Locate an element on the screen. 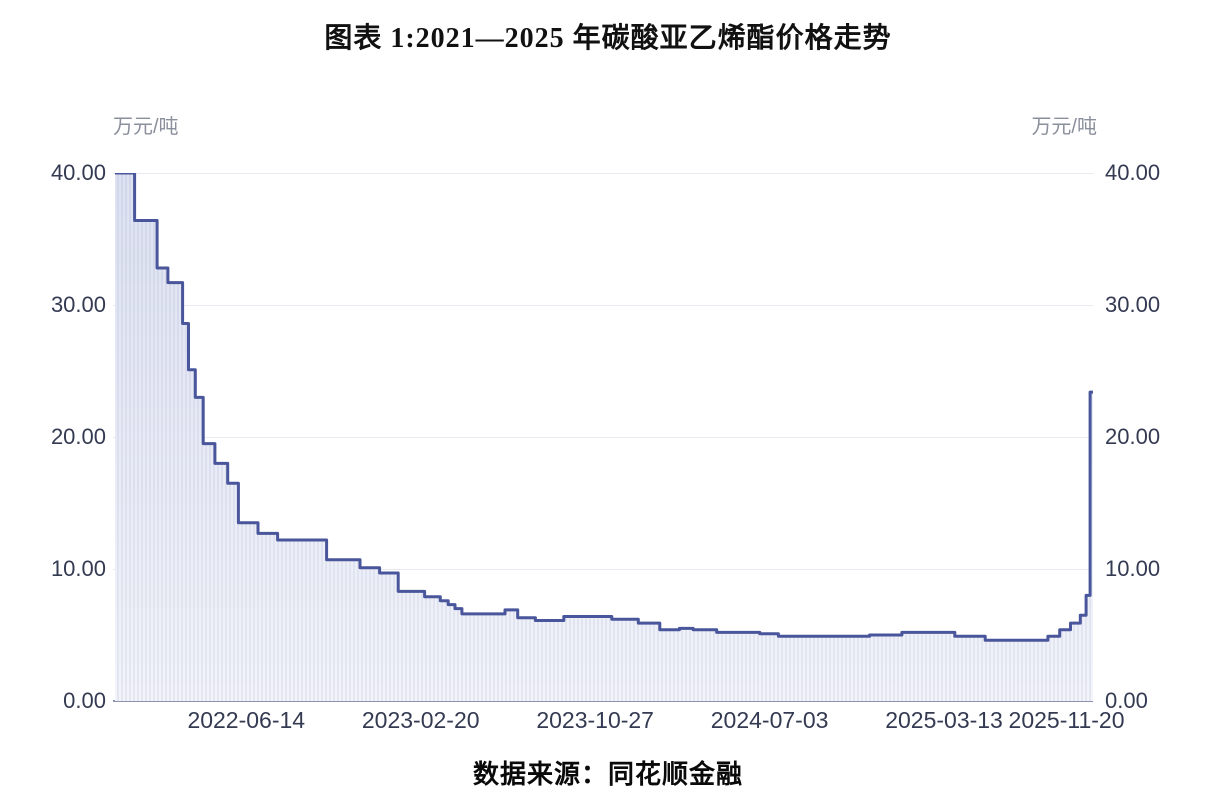  x-tick-label: 2025-11-20 is located at coordinates (1066, 720).